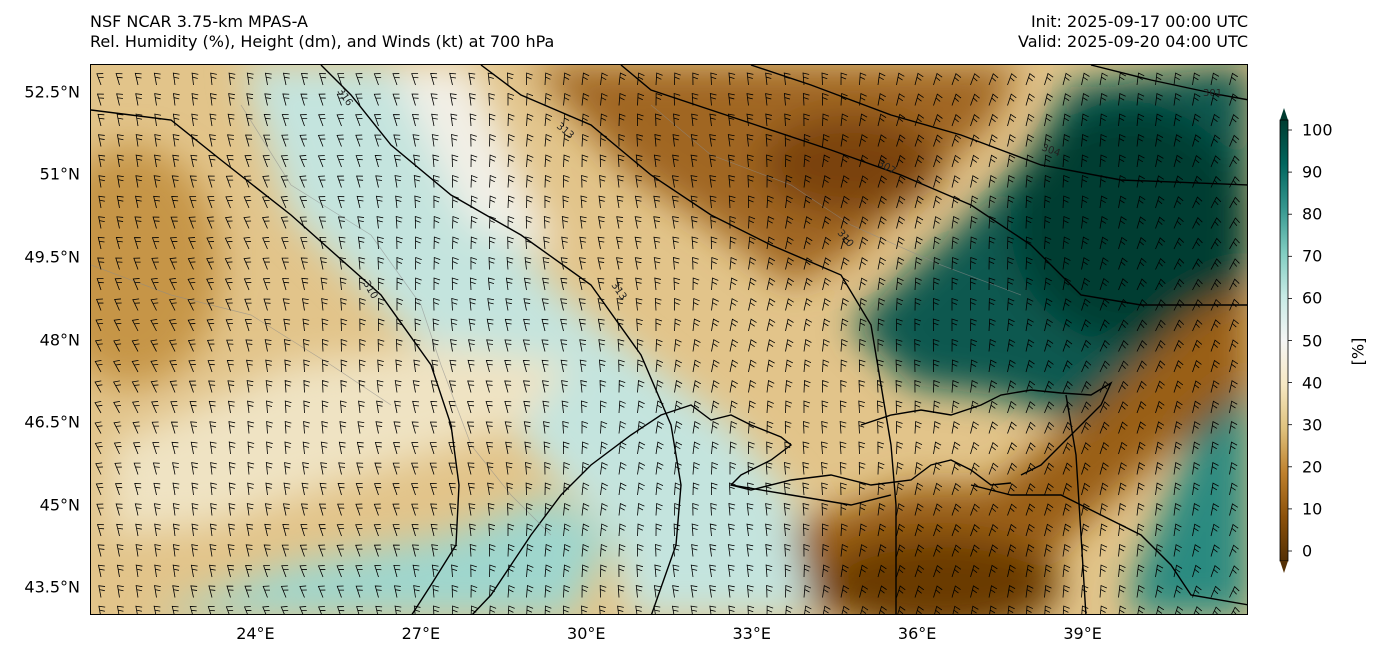 Image resolution: width=1378 pixels, height=660 pixels. I want to click on colorbar-tick-label: 100, so click(1317, 130).